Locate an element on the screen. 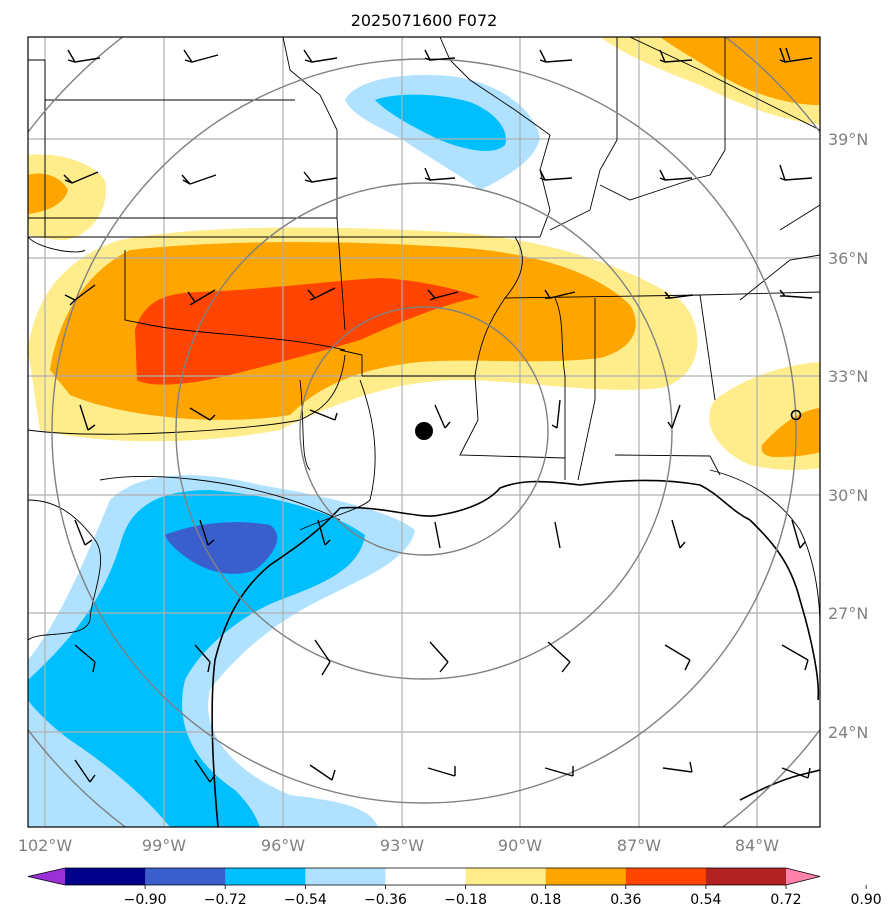 The image size is (889, 924). lon-tick-label: 87°W is located at coordinates (639, 845).